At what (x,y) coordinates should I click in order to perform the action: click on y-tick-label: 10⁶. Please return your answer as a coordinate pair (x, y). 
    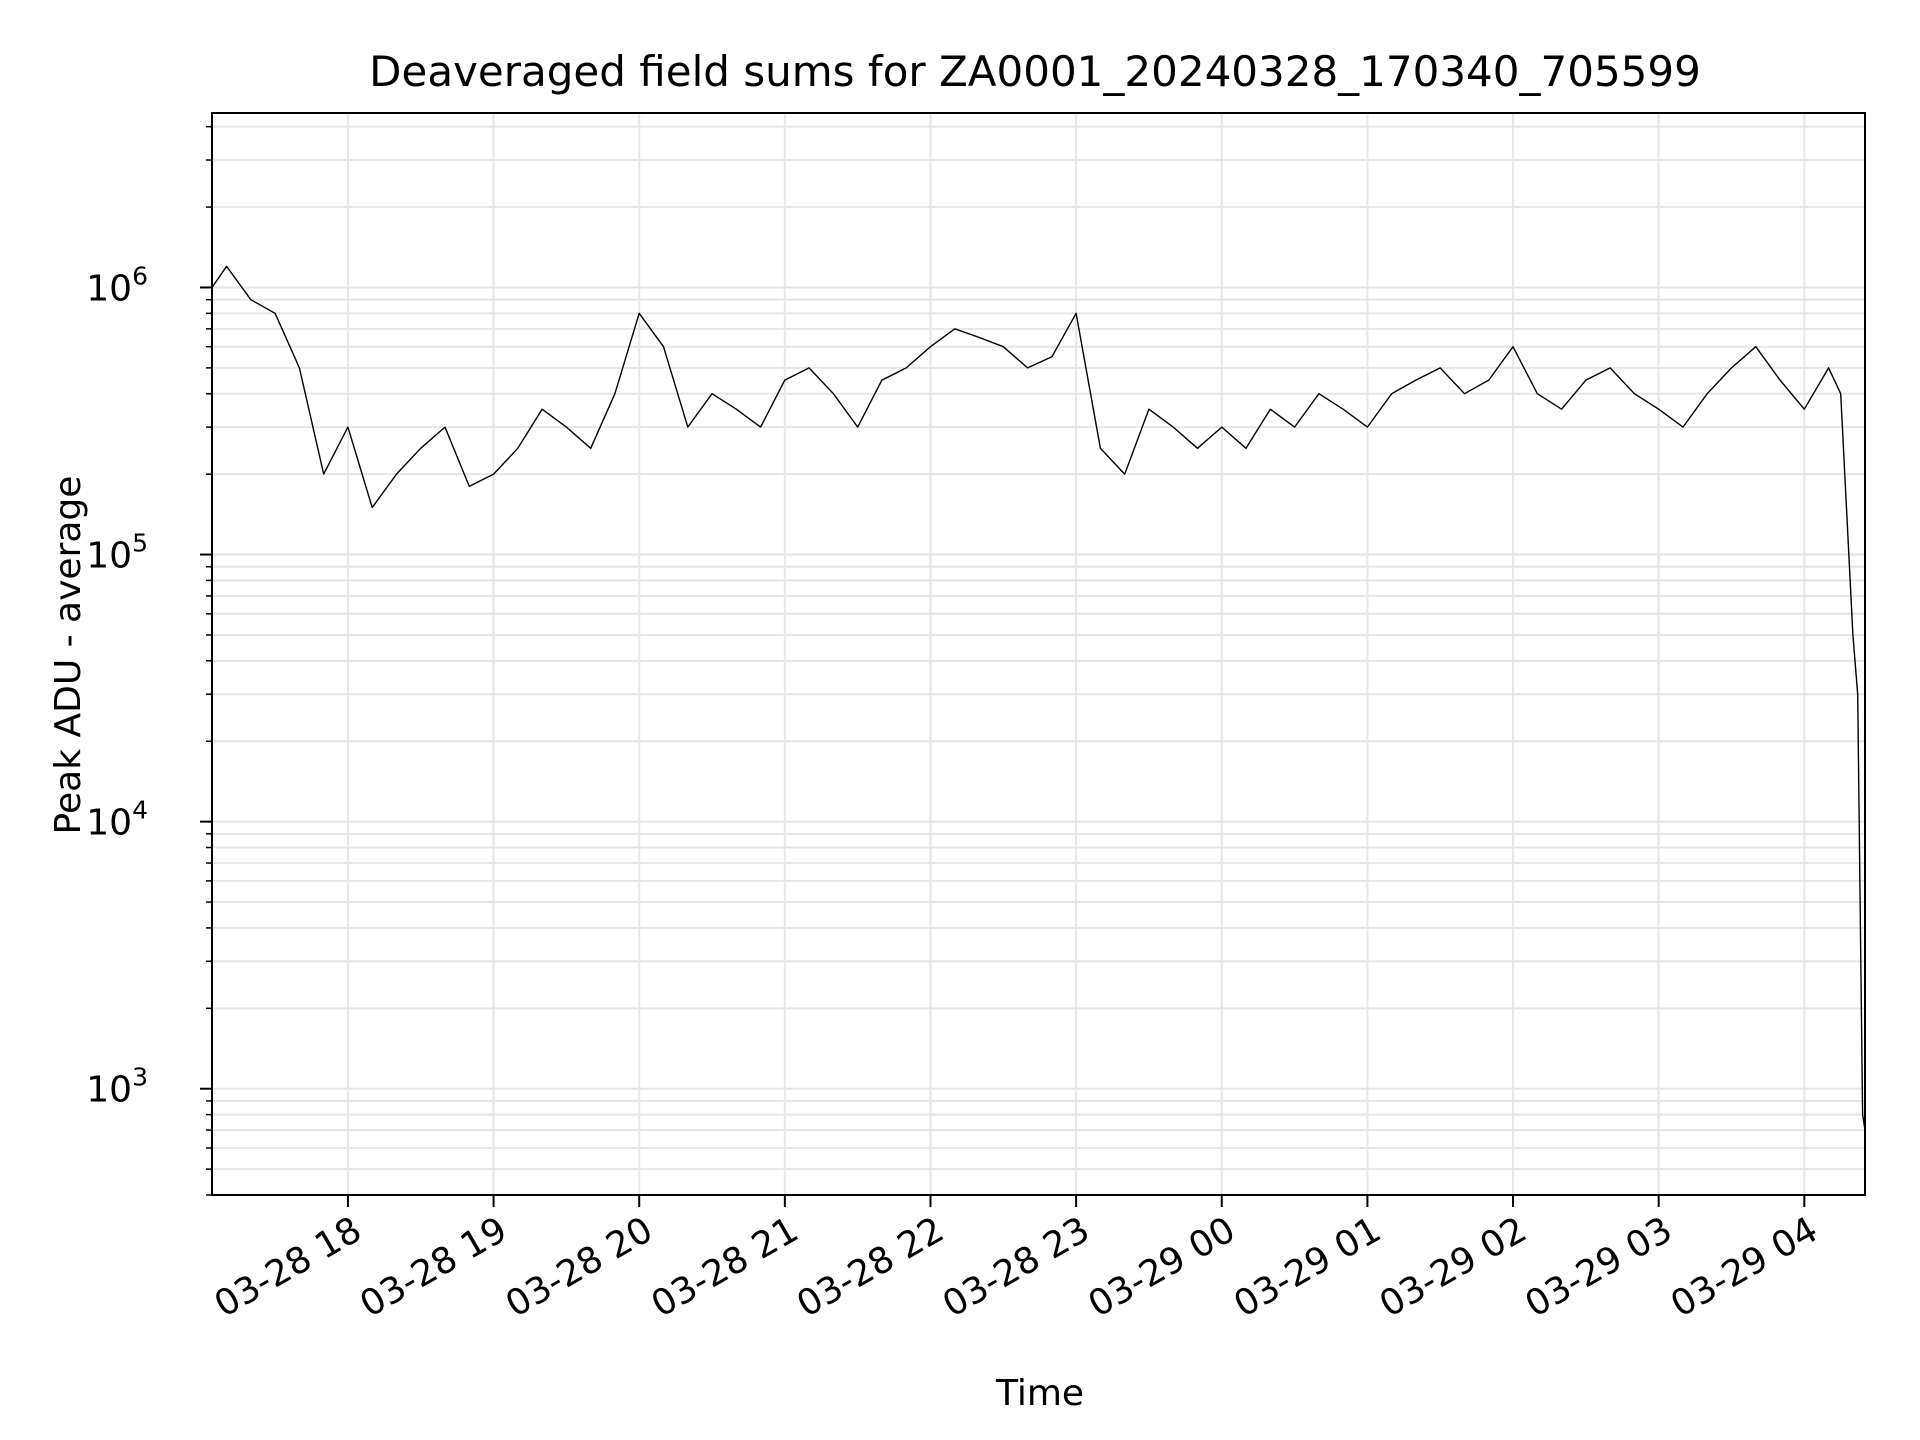
    Looking at the image, I should click on (117, 285).